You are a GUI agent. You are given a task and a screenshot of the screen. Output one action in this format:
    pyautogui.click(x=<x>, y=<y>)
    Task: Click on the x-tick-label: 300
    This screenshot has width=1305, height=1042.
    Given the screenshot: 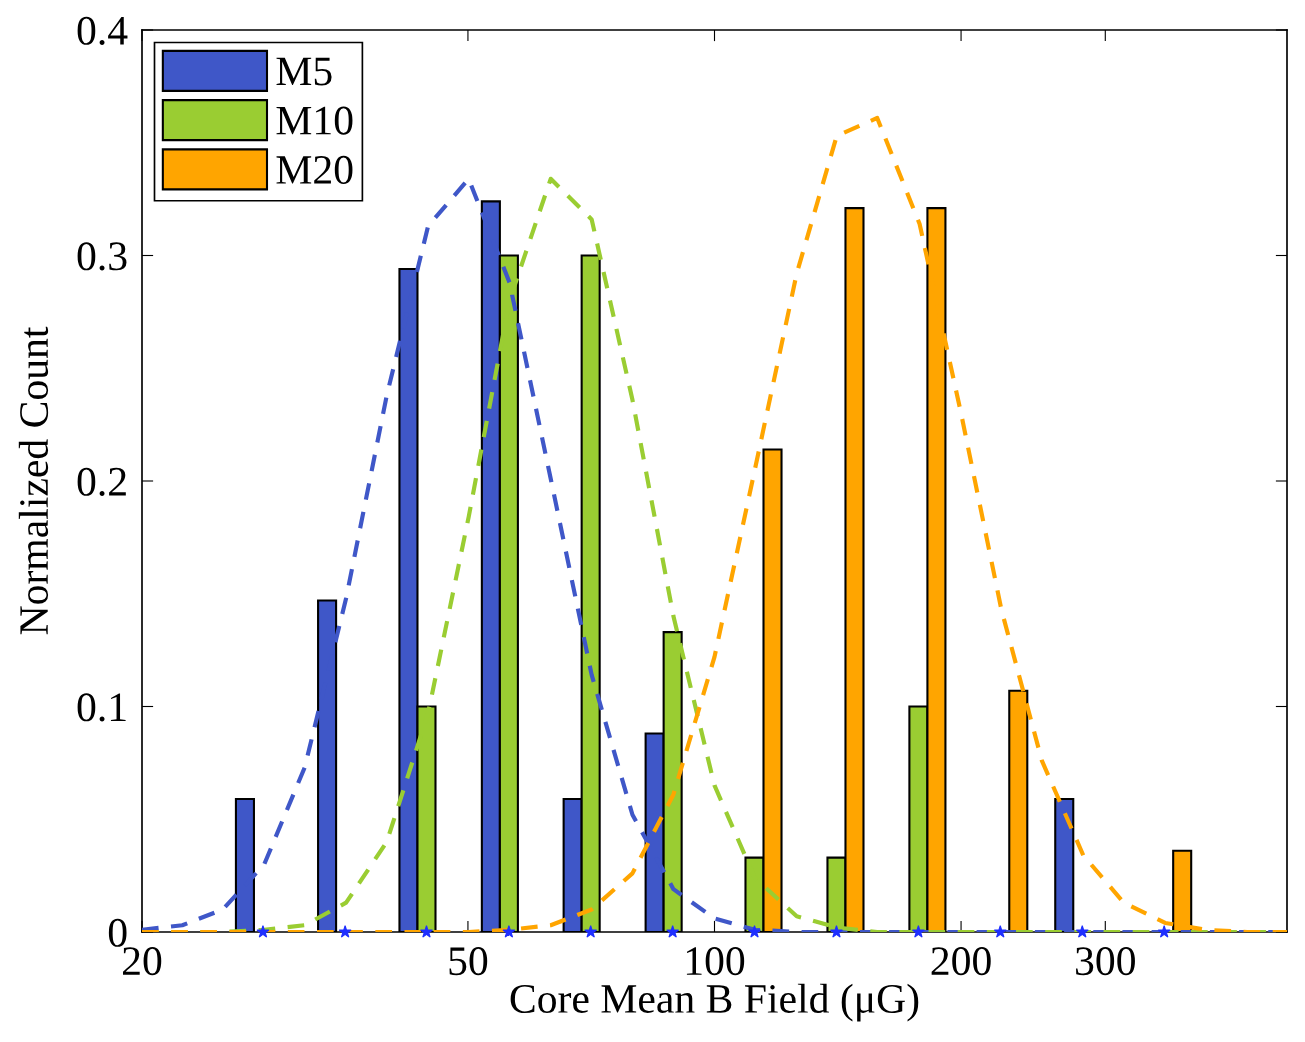 What is the action you would take?
    pyautogui.click(x=1105, y=961)
    